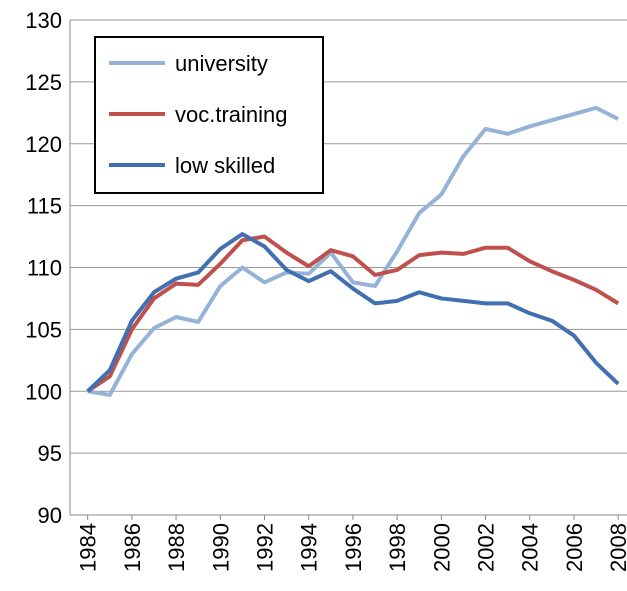 The image size is (627, 591). I want to click on x-tick-label: 2002, so click(486, 547).